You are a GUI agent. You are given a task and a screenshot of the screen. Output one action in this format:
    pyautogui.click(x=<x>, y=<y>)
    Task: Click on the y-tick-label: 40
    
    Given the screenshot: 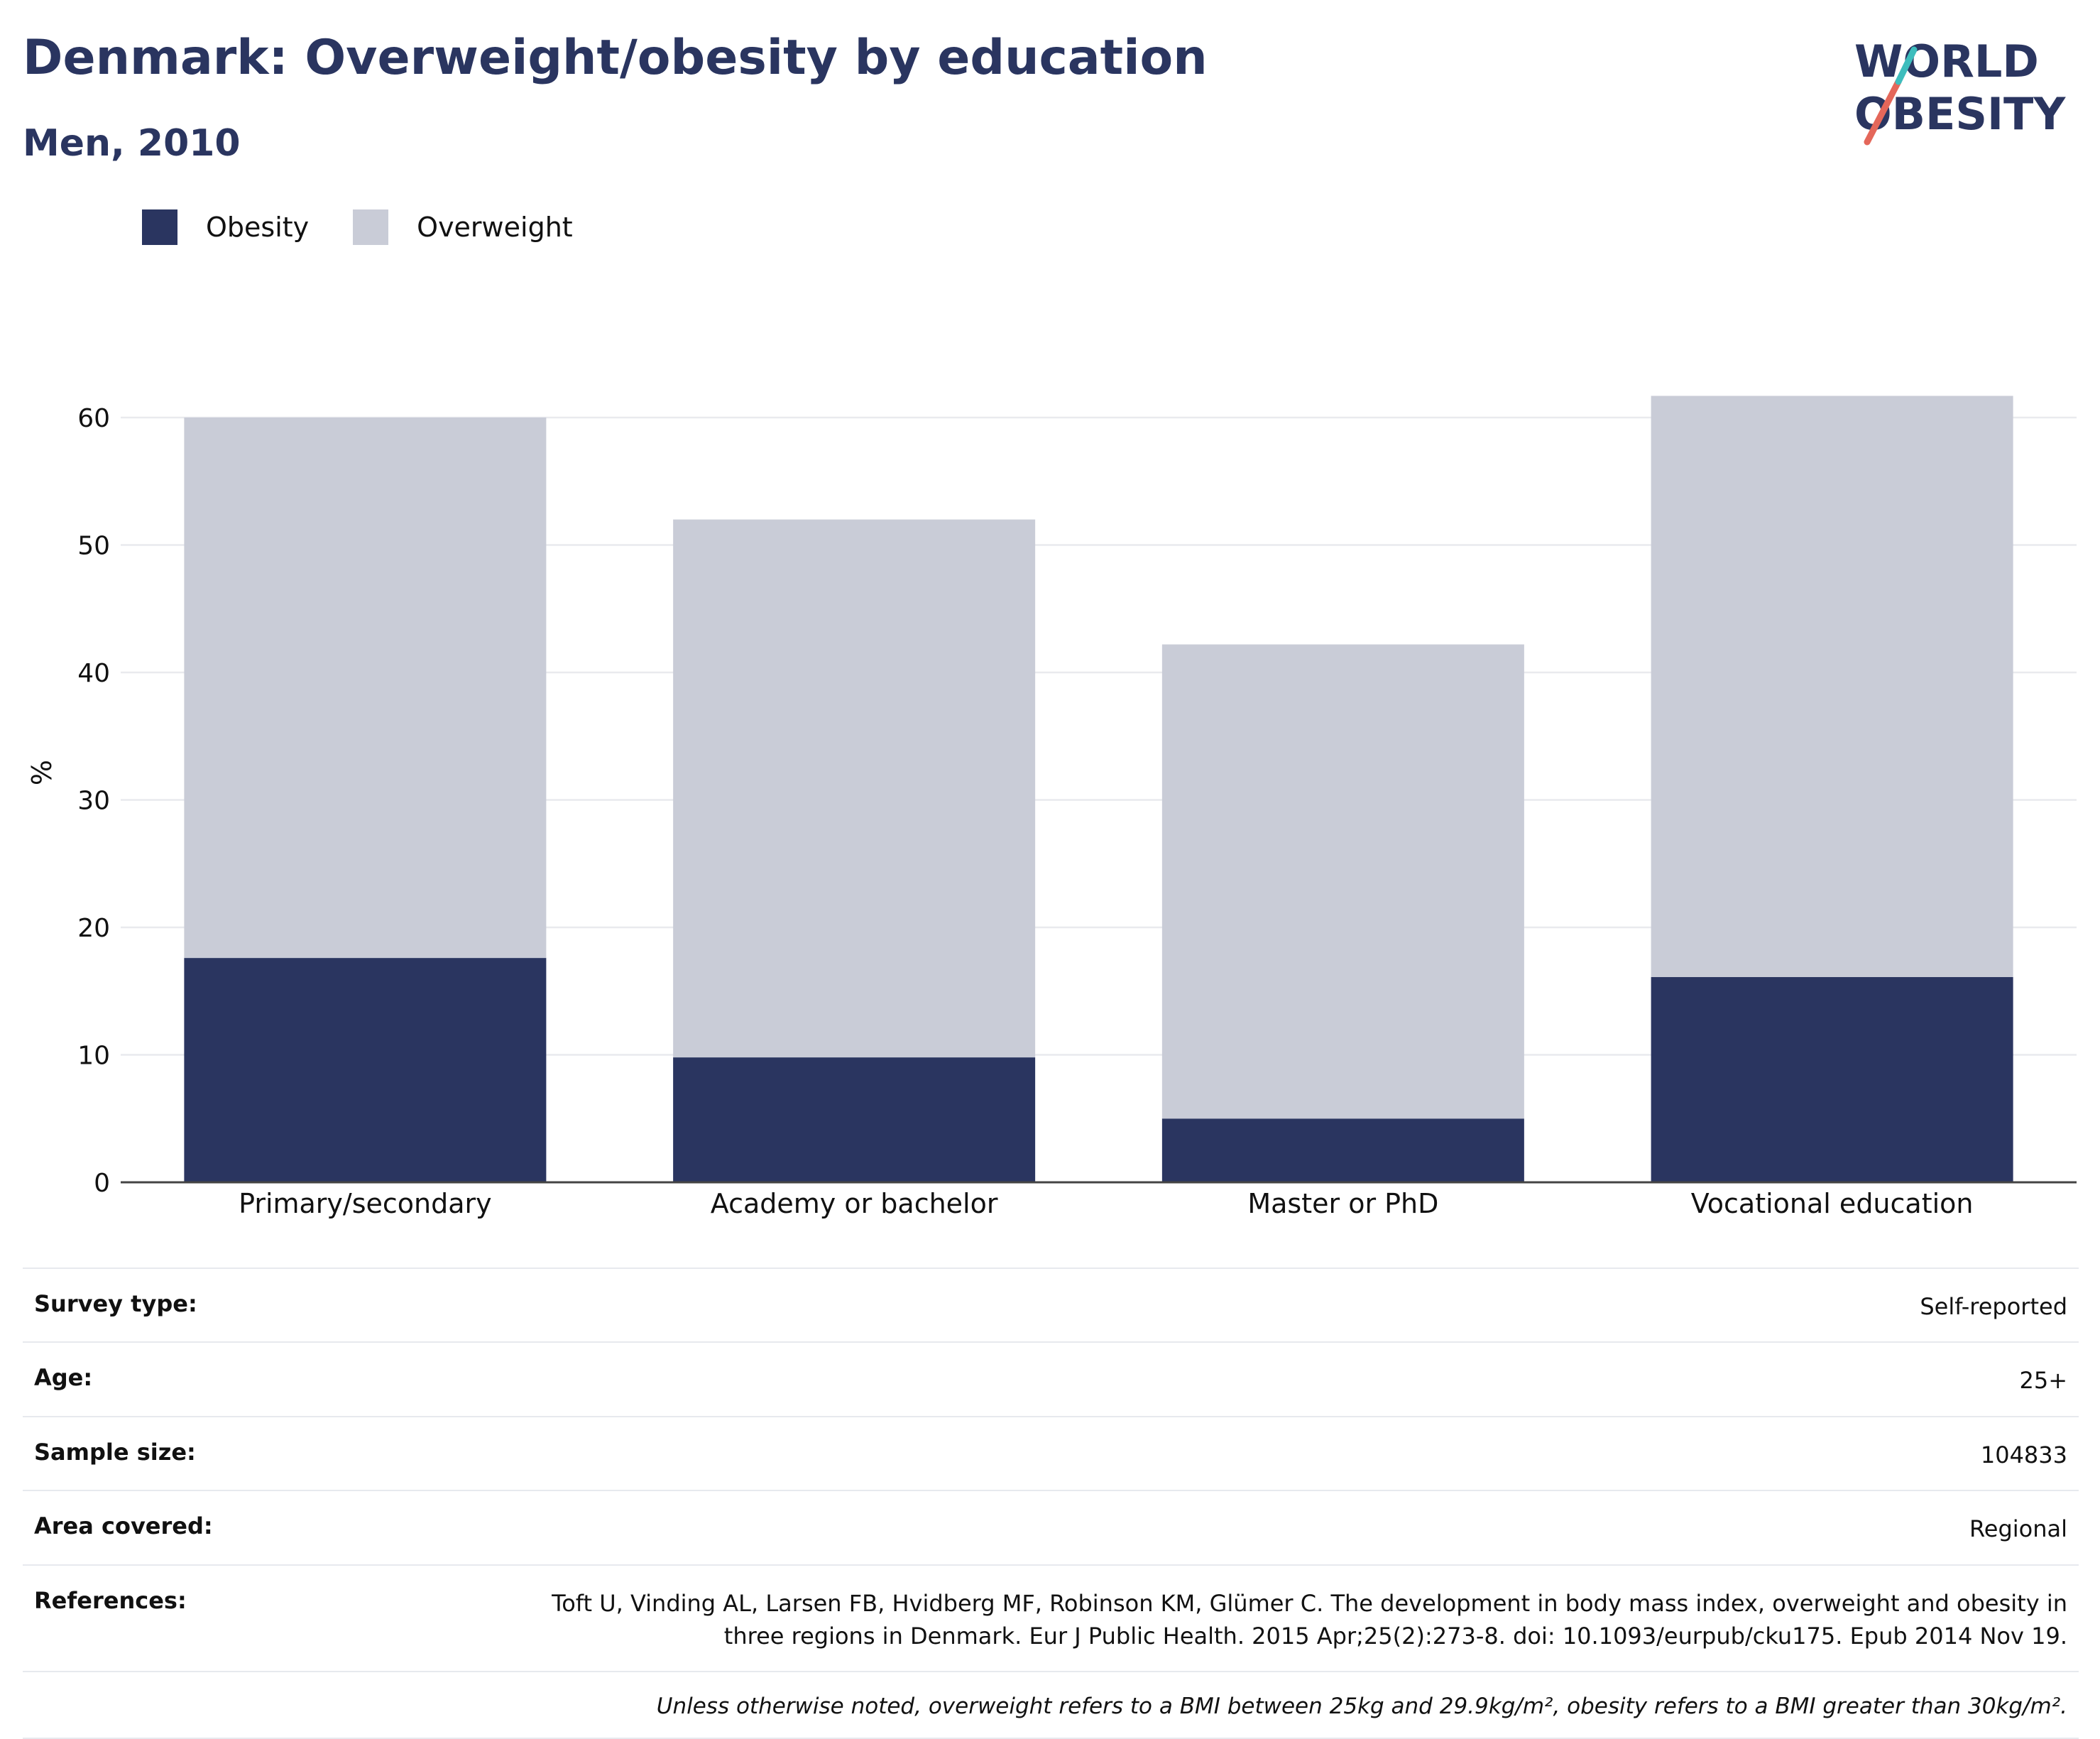 What is the action you would take?
    pyautogui.click(x=93, y=674)
    